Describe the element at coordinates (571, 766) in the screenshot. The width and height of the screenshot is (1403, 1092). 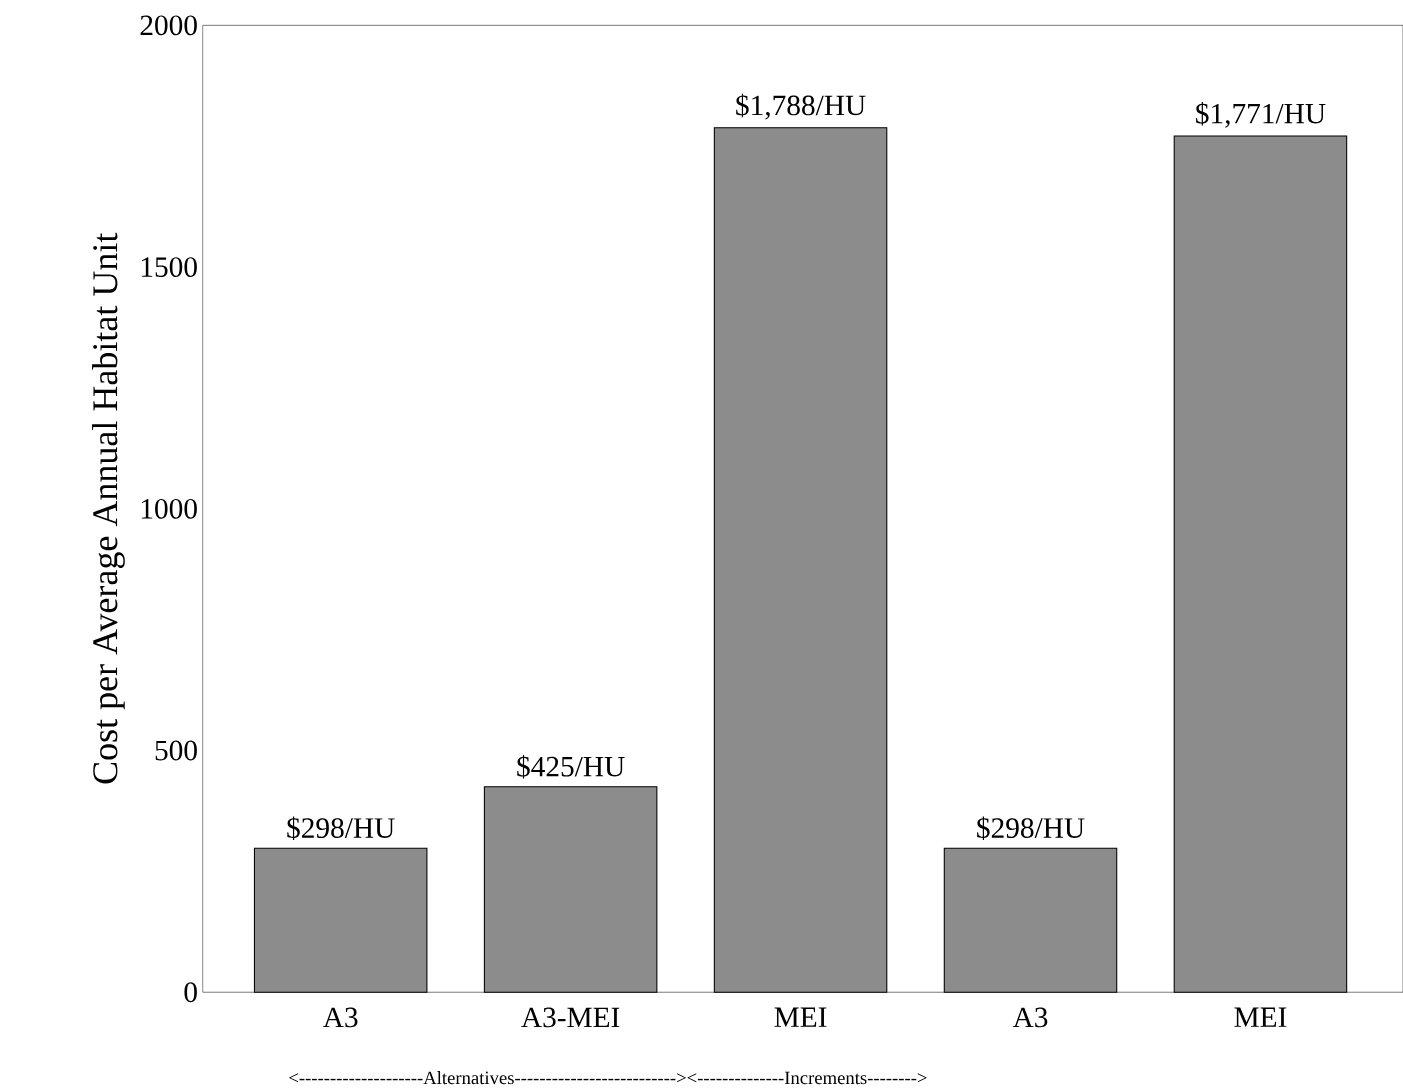
I see `data-label: $425/HU` at that location.